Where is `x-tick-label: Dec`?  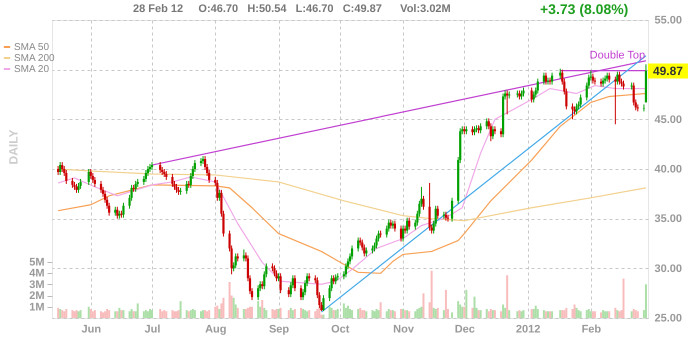 x-tick-label: Dec is located at coordinates (464, 330).